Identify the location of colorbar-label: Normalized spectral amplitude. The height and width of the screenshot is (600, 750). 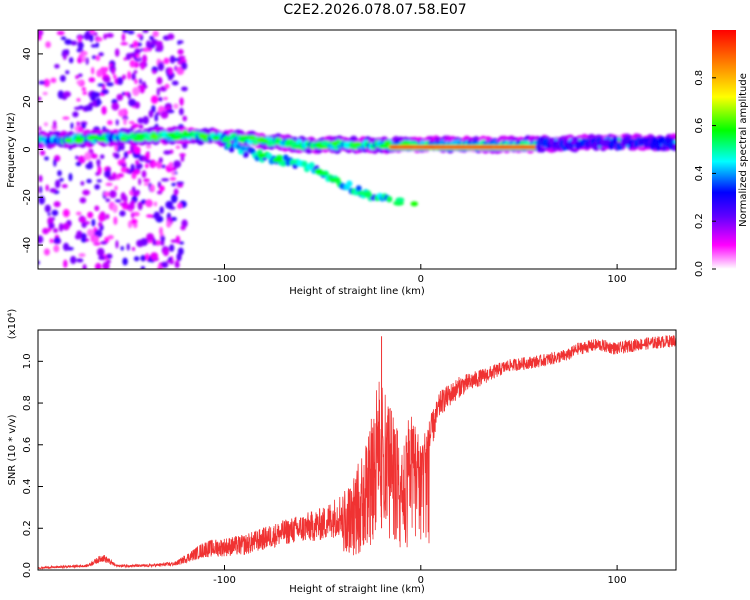
(743, 150).